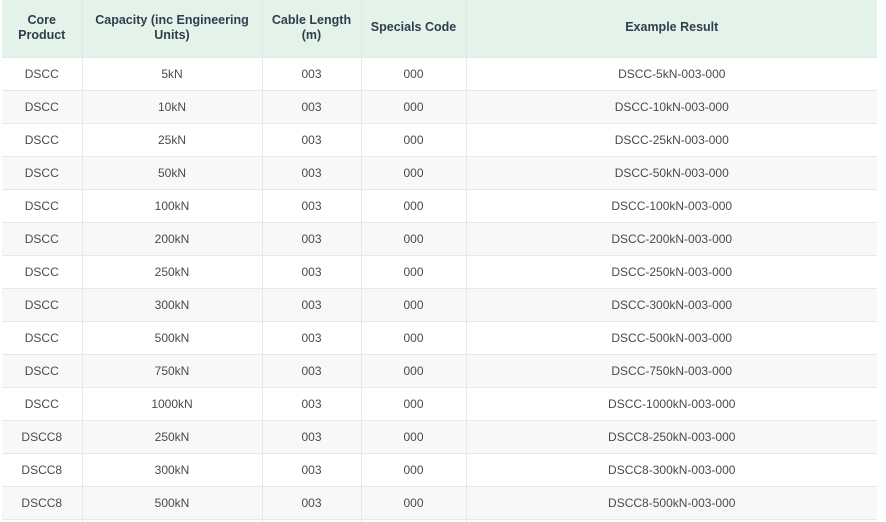 The width and height of the screenshot is (886, 522). I want to click on cell-example-result: DSCC-100kN-003-000, so click(671, 206).